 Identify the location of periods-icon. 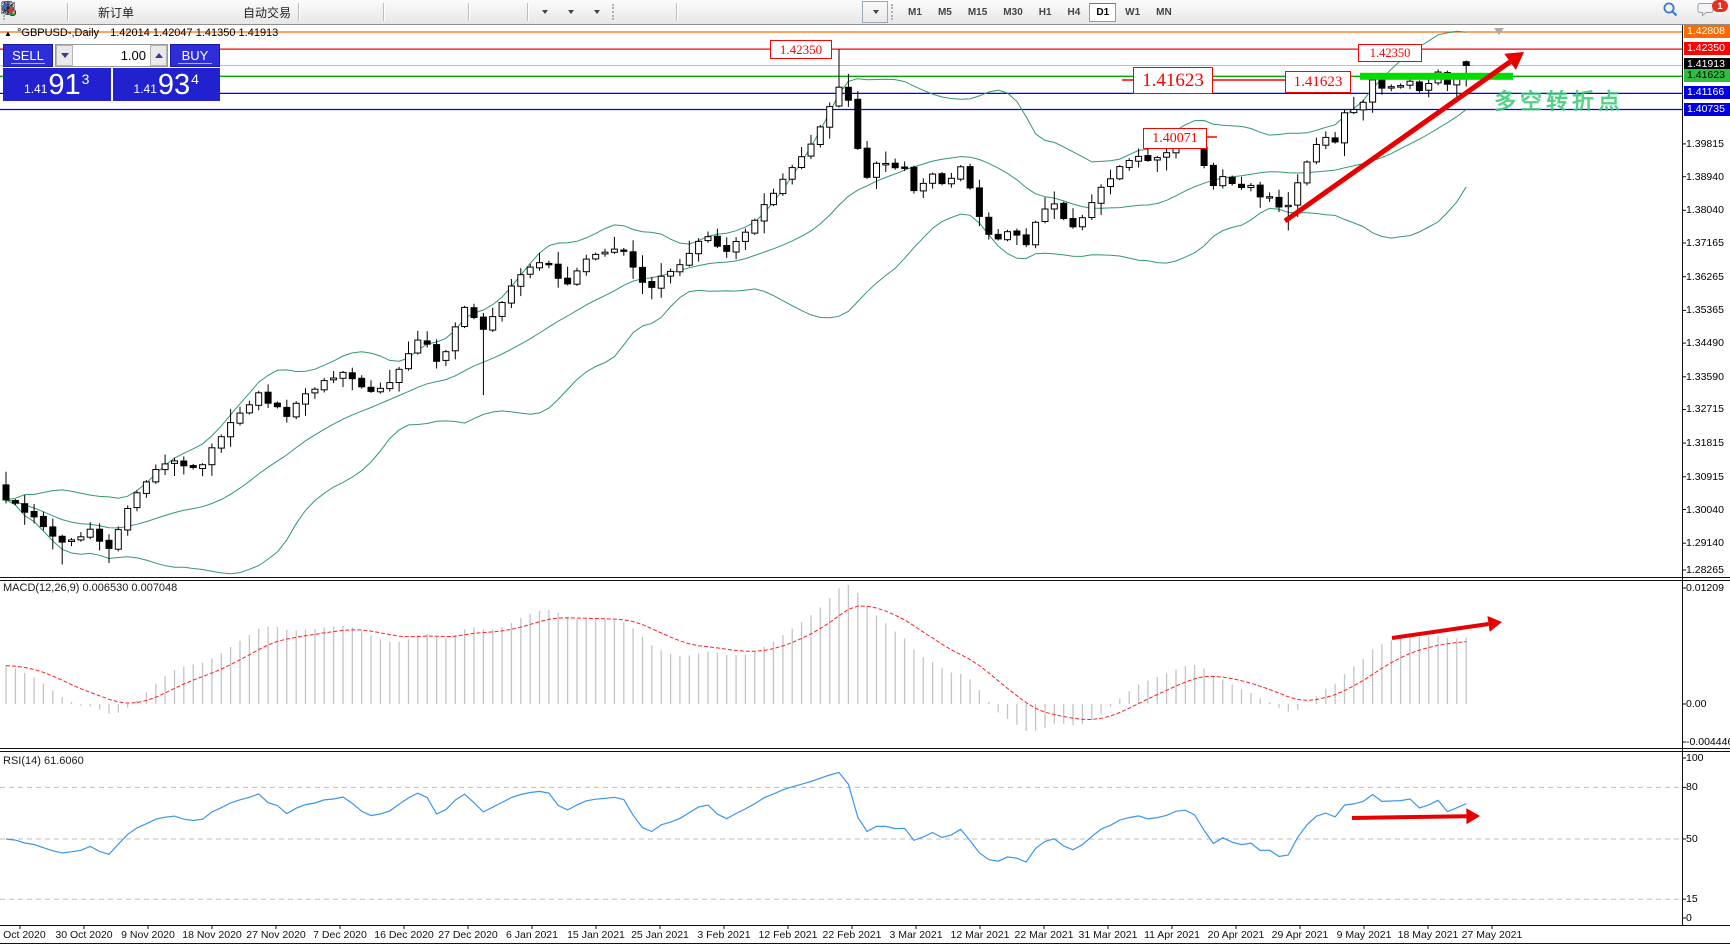
(292, 12).